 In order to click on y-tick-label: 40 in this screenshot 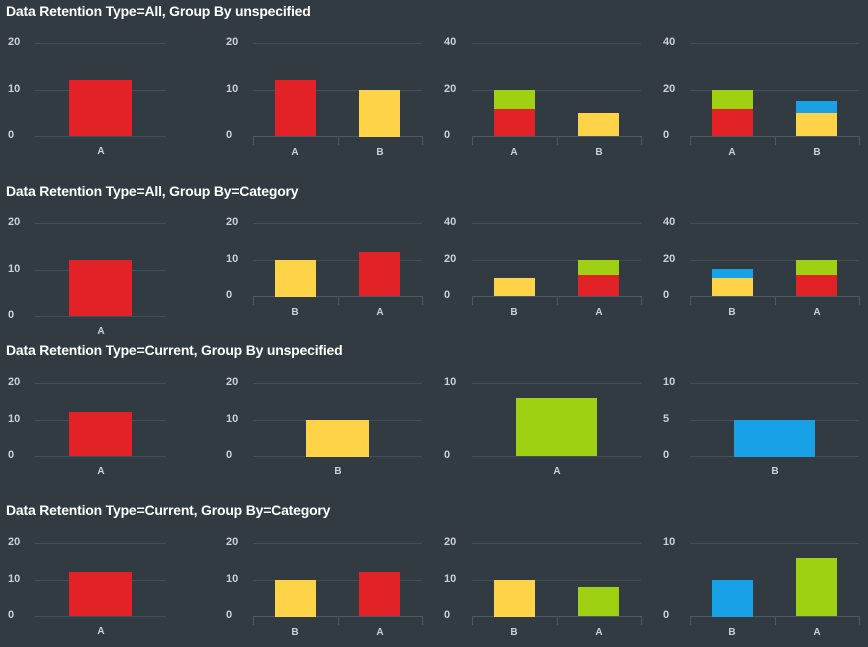, I will do `click(450, 222)`.